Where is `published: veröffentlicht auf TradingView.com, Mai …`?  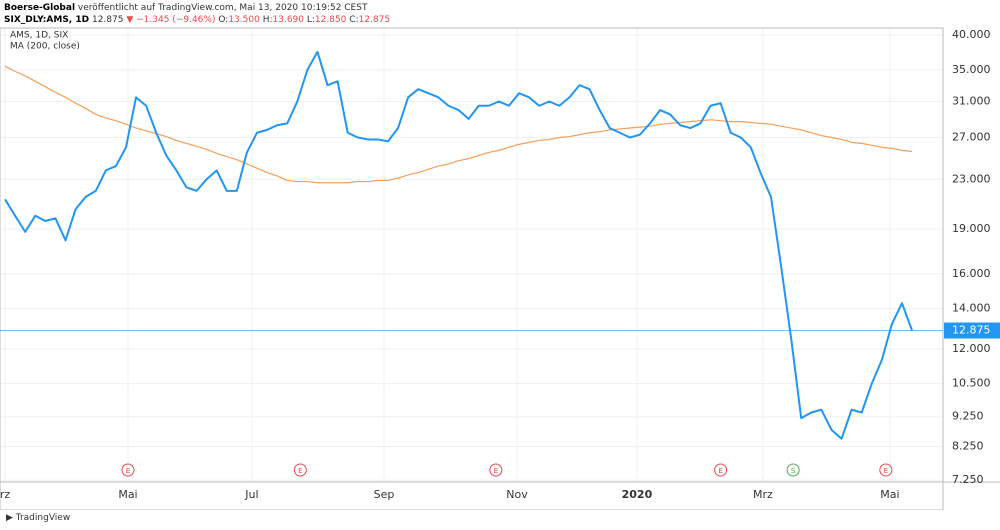
published: veröffentlicht auf TradingView.com, Mai … is located at coordinates (222, 8).